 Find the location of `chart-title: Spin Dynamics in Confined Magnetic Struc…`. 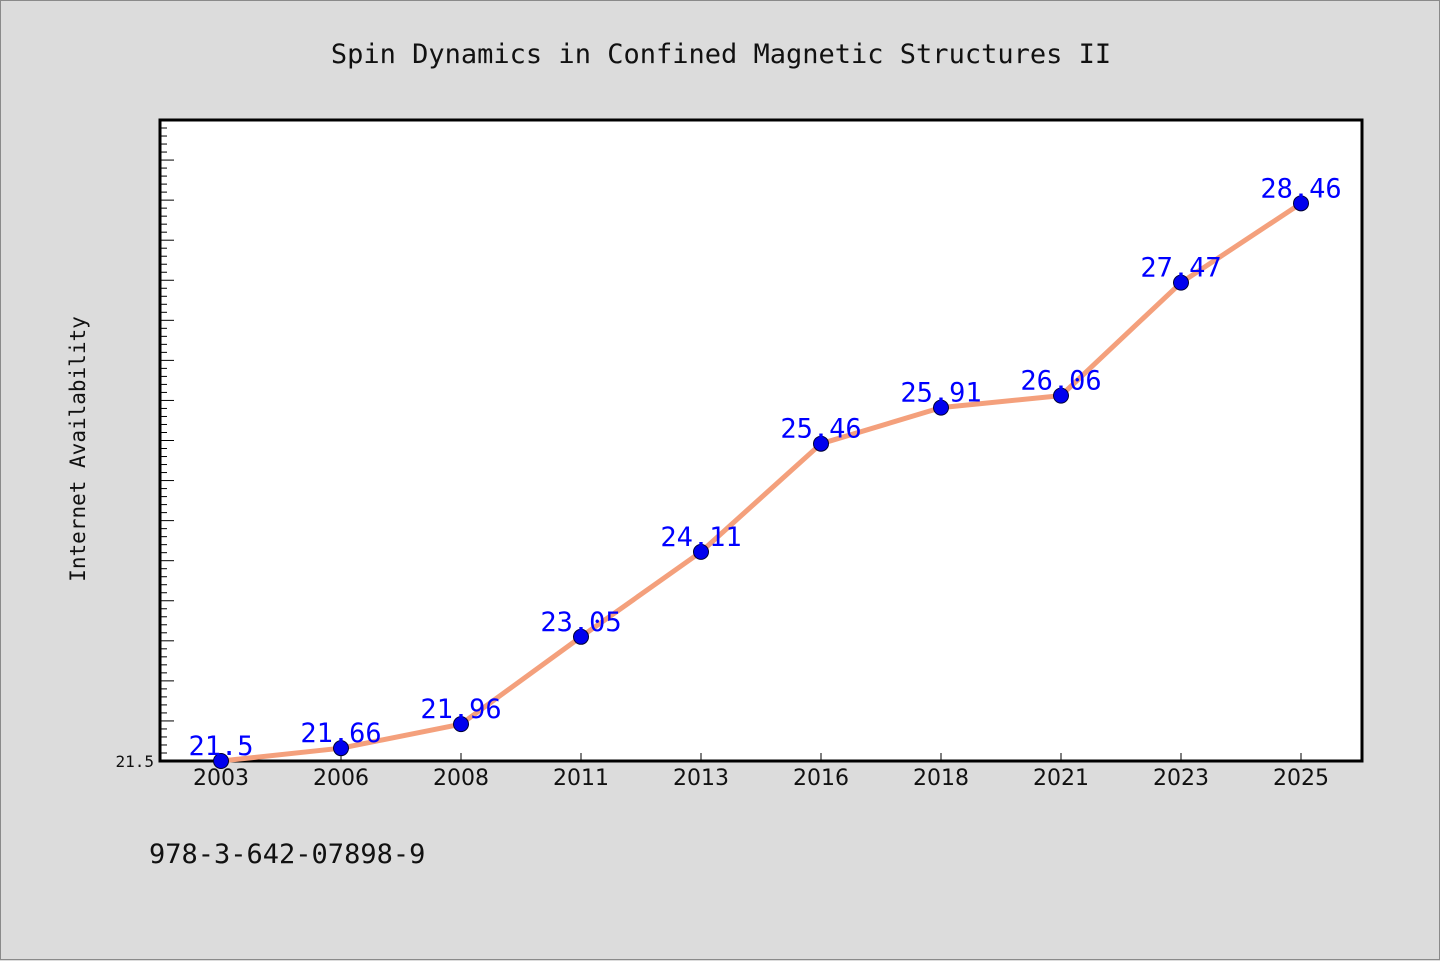

chart-title: Spin Dynamics in Confined Magnetic Struc… is located at coordinates (721, 54).